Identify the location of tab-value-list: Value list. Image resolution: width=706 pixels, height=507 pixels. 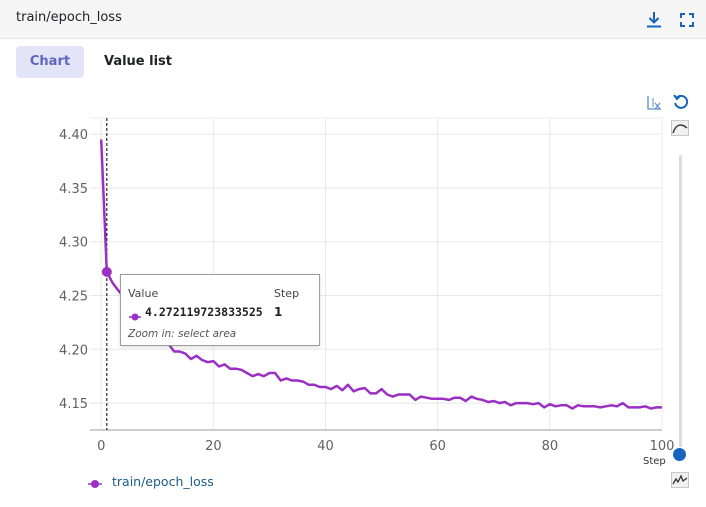
(138, 61).